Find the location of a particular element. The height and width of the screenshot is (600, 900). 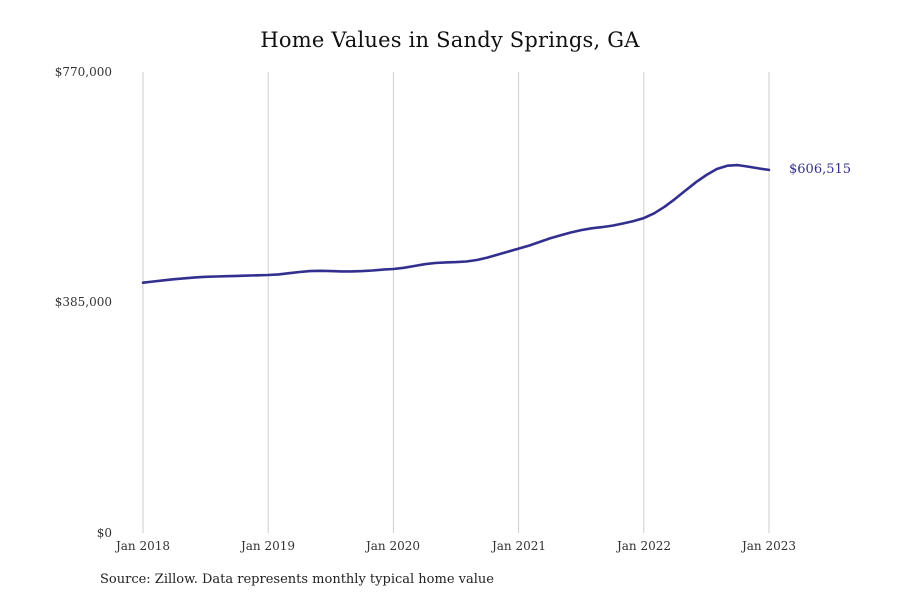

chart-title: Home Values in Sandy Springs, GA is located at coordinates (450, 40).